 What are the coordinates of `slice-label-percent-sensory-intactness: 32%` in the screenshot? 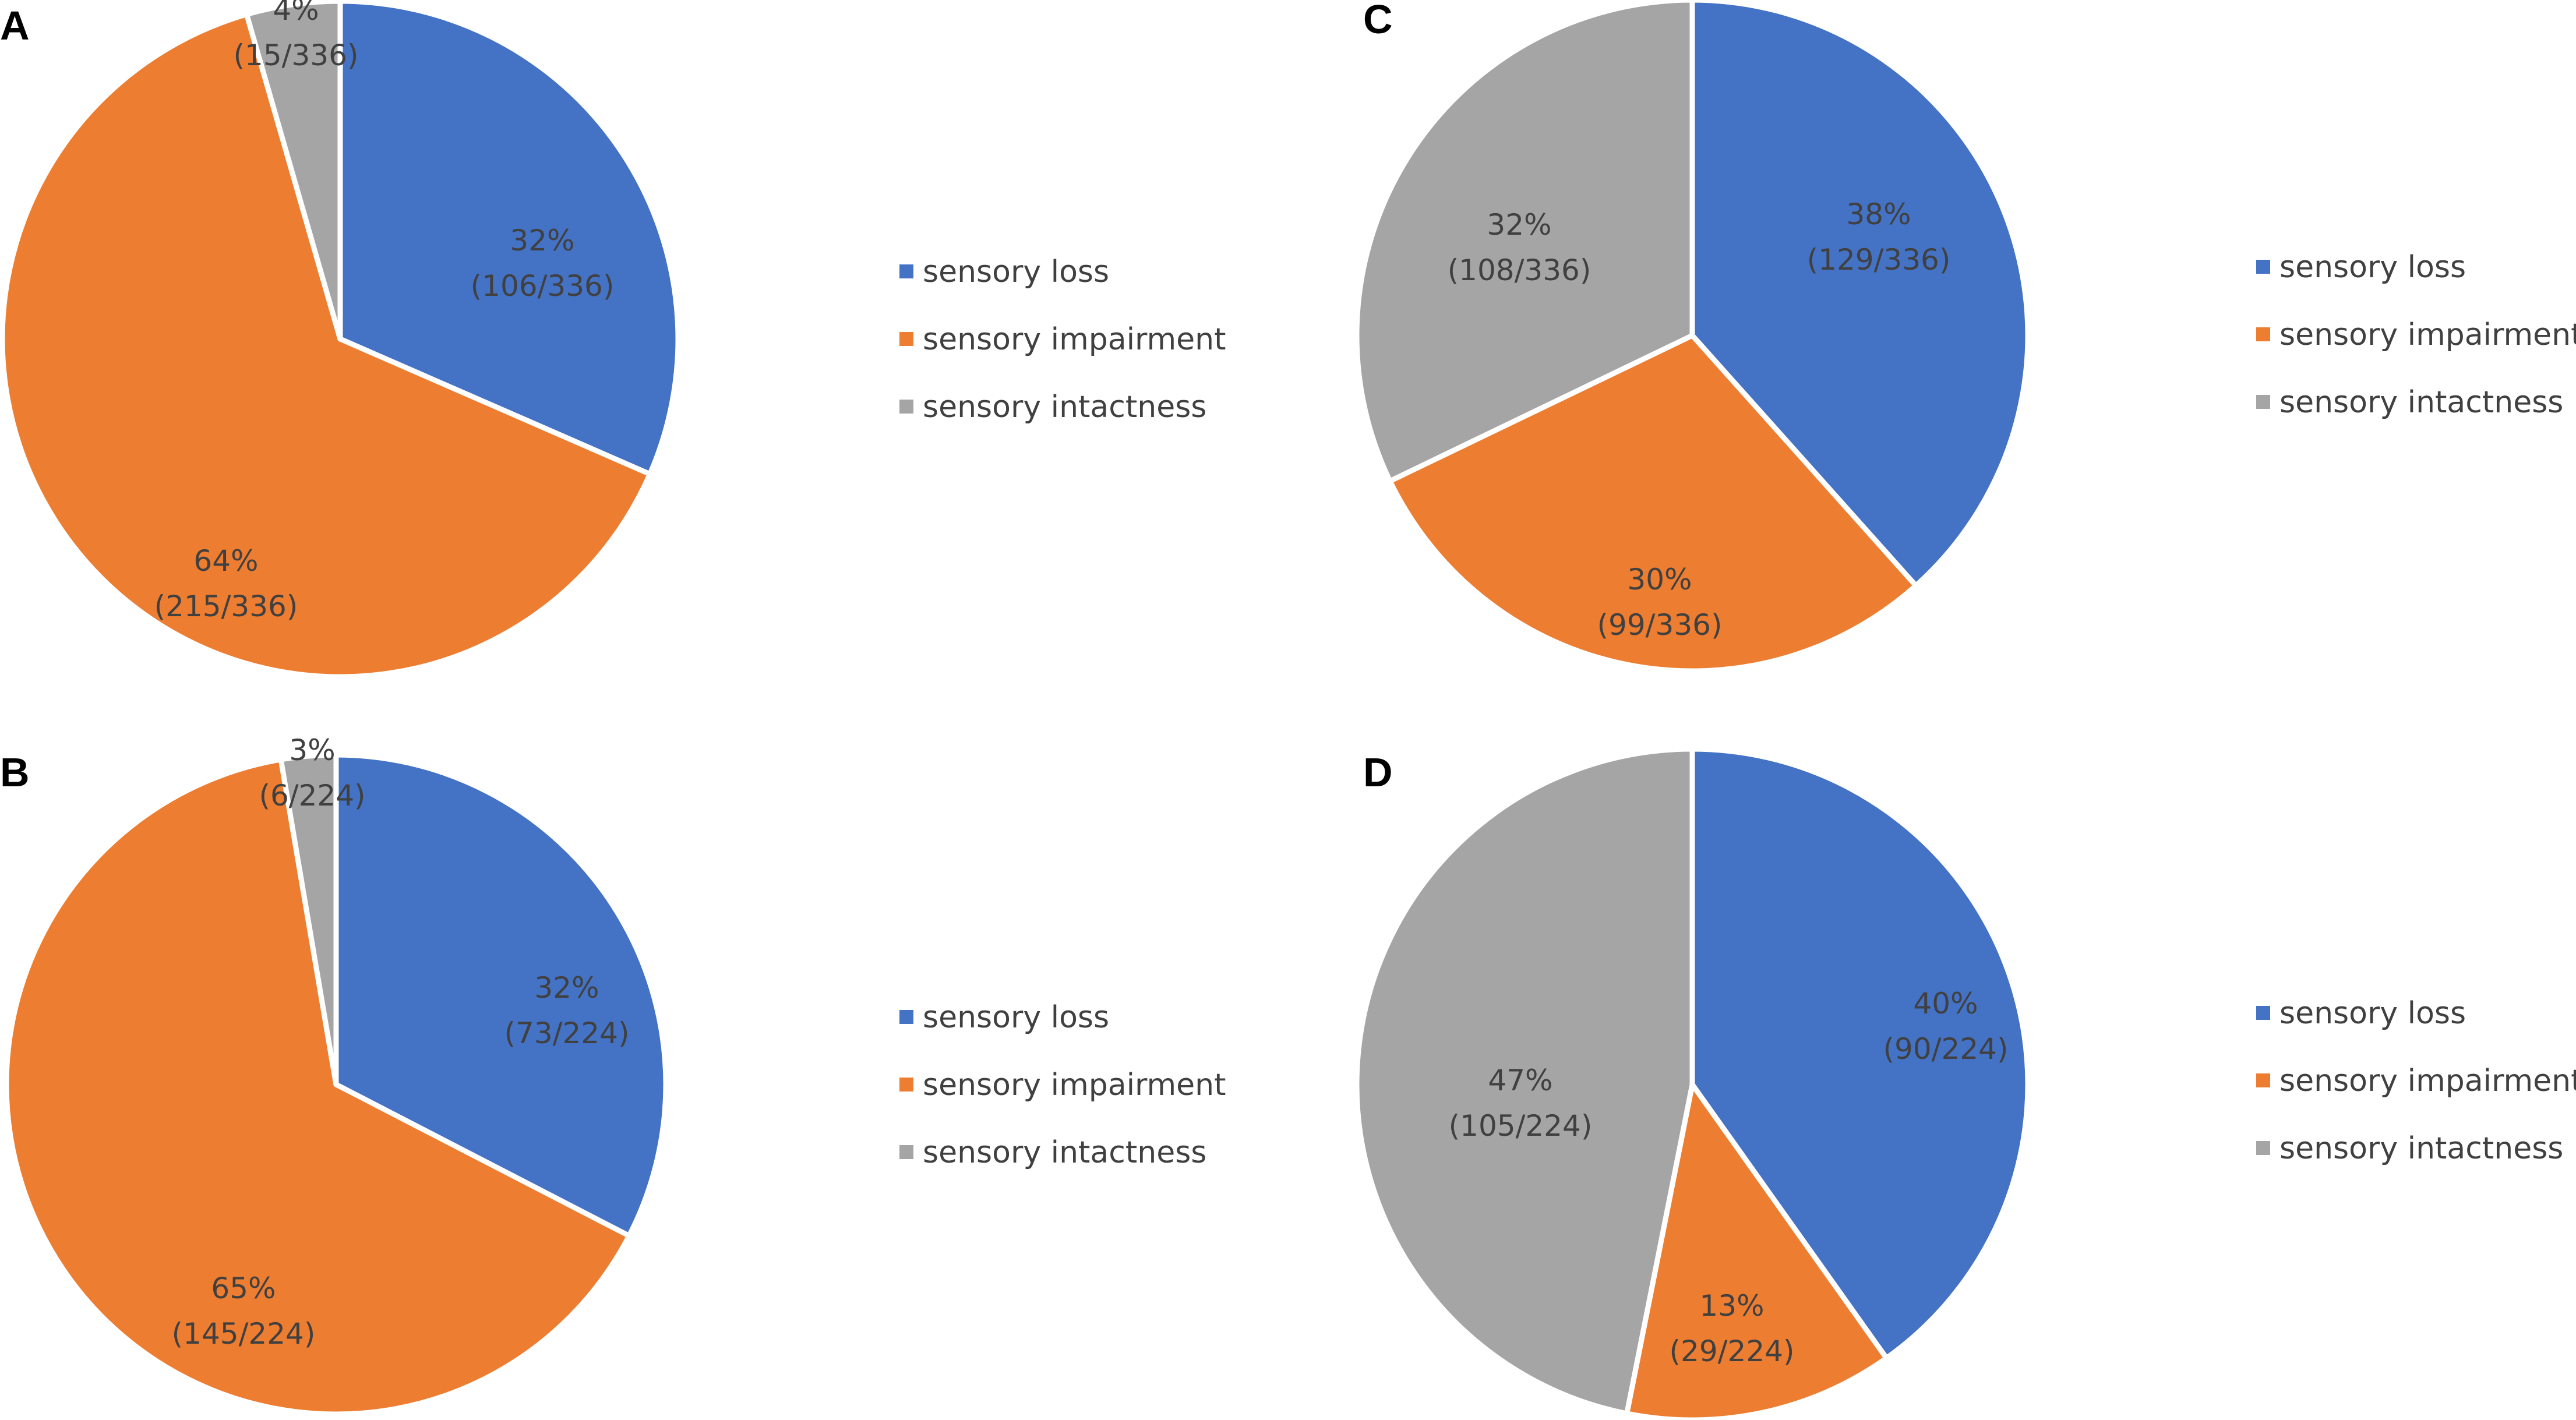 It's located at (1519, 225).